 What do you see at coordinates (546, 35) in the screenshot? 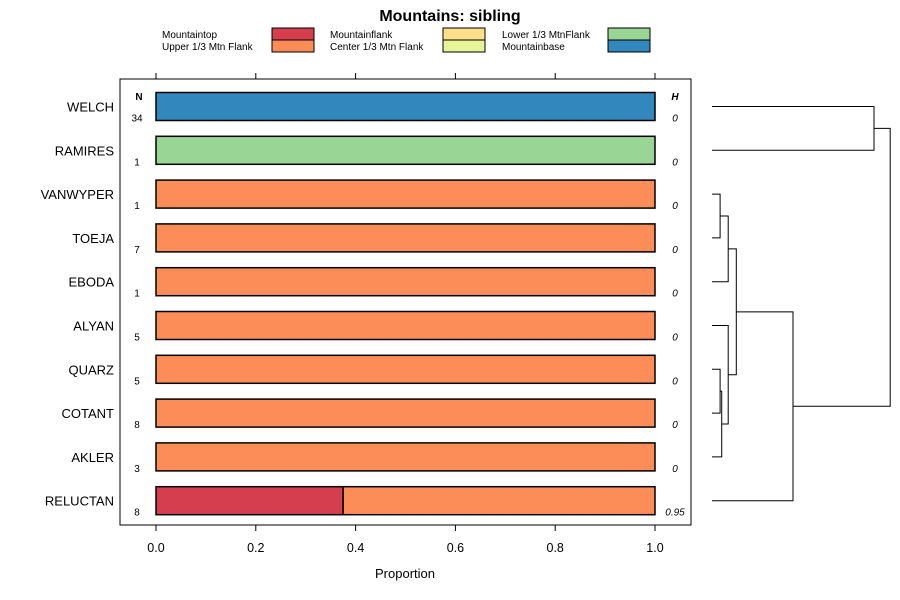
I see `legend-label: Lower 1/3 MtnFlank` at bounding box center [546, 35].